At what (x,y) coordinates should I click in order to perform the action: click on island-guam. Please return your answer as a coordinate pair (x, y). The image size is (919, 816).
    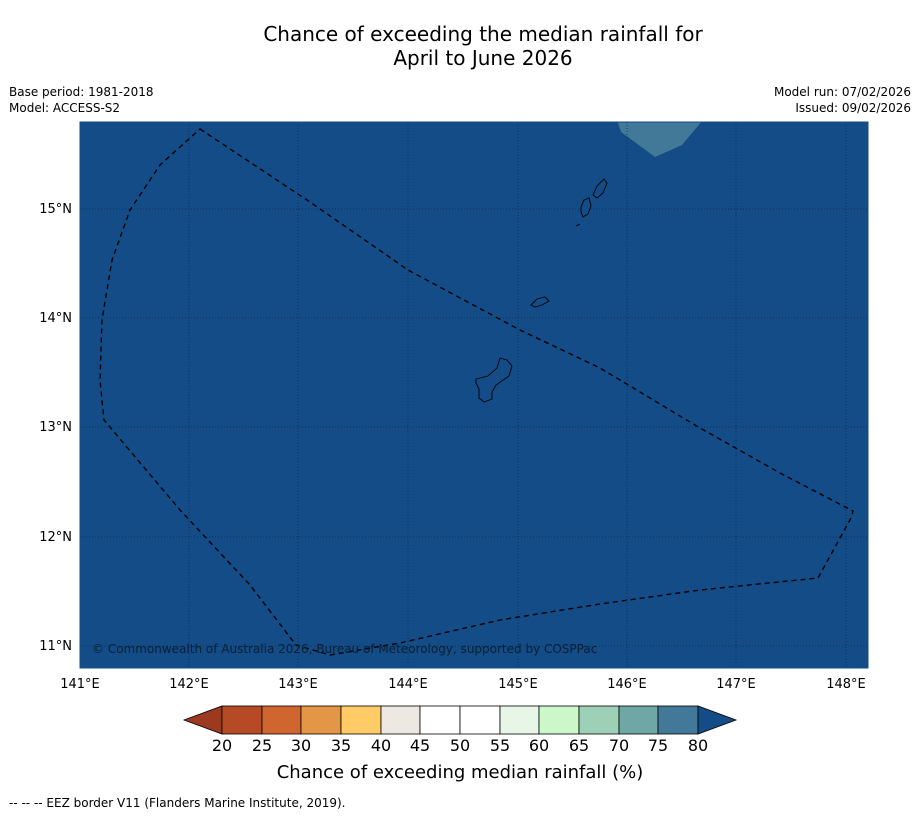
    Looking at the image, I should click on (494, 380).